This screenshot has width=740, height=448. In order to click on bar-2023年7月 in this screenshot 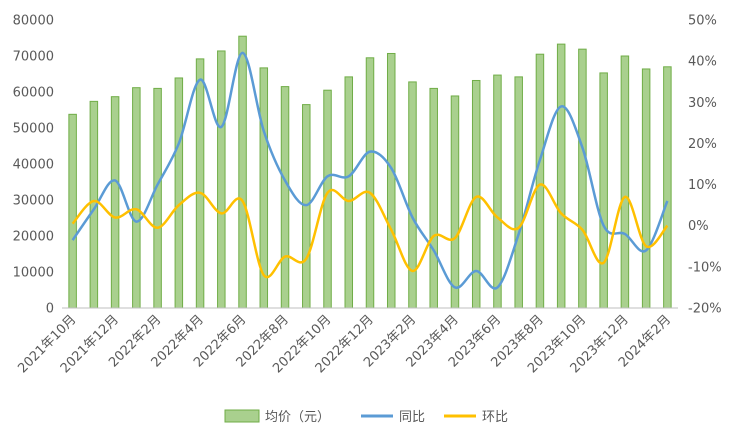, I will do `click(518, 192)`.